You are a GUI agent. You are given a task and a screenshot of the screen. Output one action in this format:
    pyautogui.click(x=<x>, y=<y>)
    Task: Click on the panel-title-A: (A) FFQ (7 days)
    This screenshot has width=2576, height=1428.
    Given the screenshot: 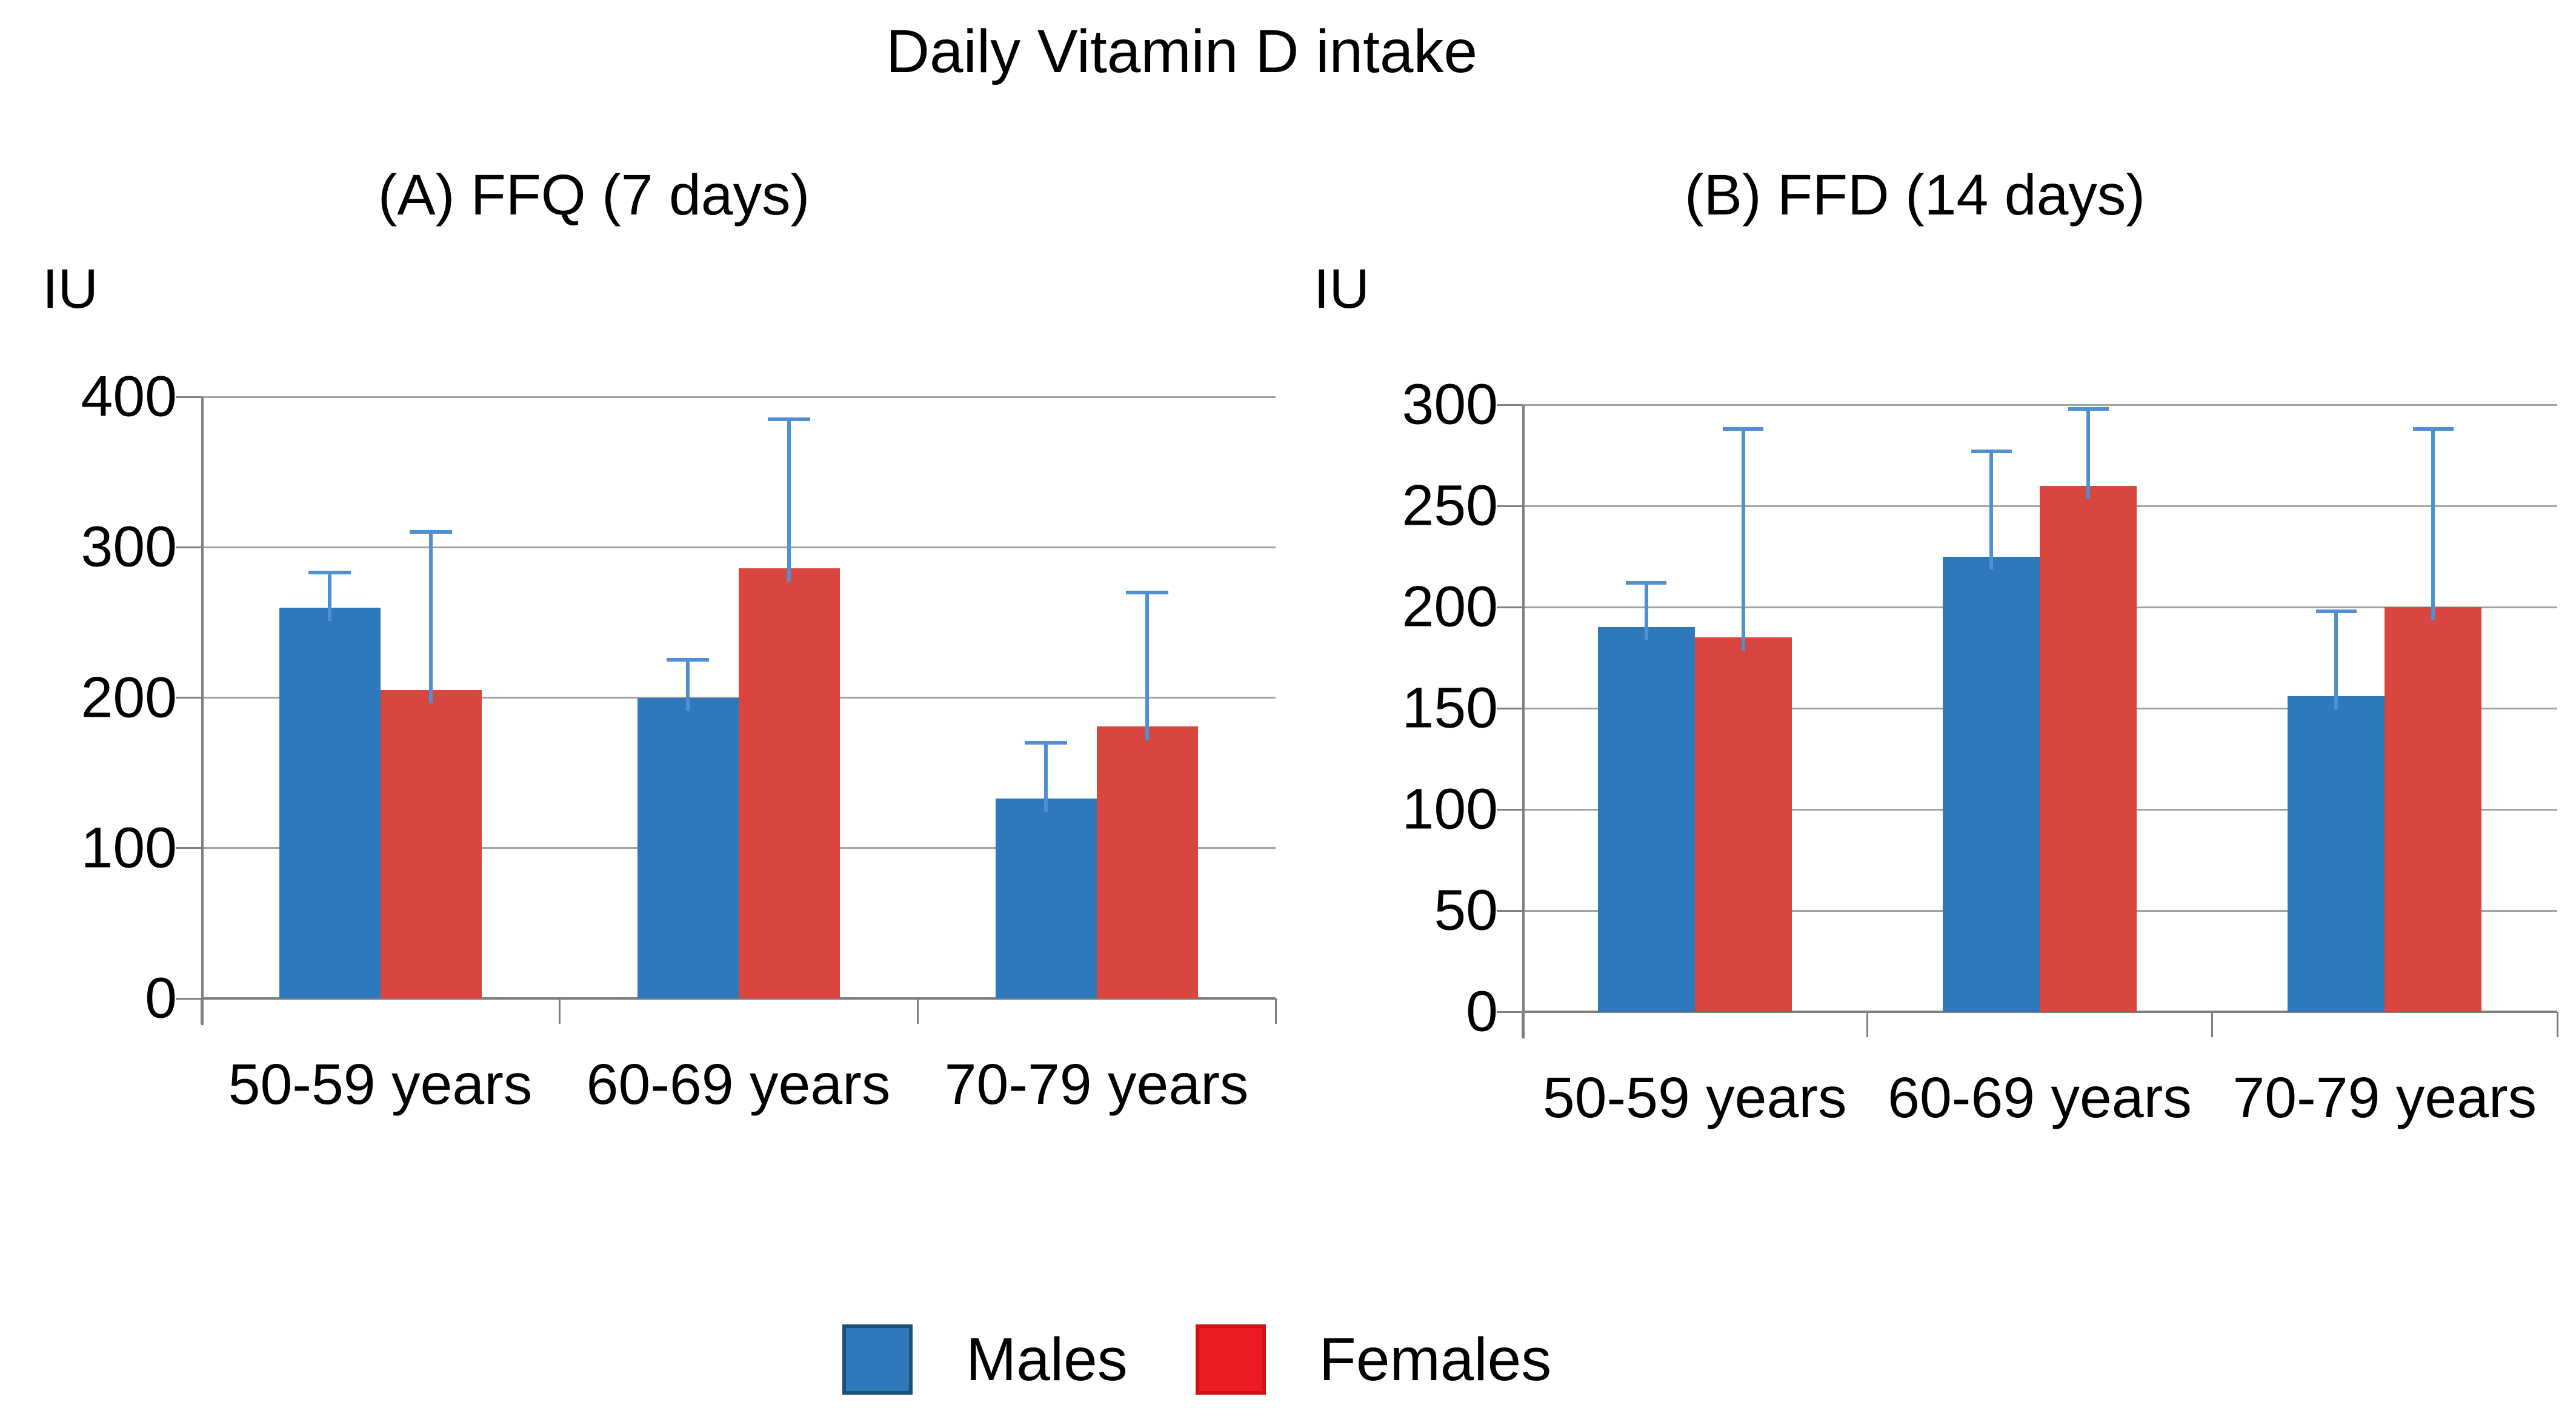 What is the action you would take?
    pyautogui.click(x=594, y=195)
    